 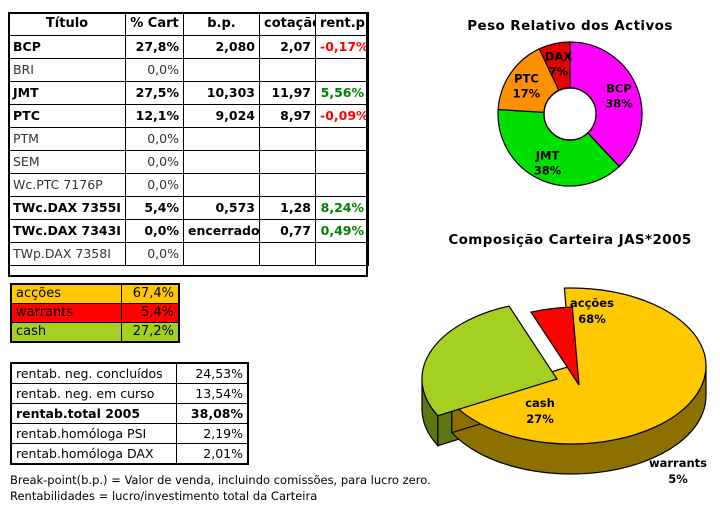 I want to click on cell-cart: 12,1%, so click(x=154, y=116).